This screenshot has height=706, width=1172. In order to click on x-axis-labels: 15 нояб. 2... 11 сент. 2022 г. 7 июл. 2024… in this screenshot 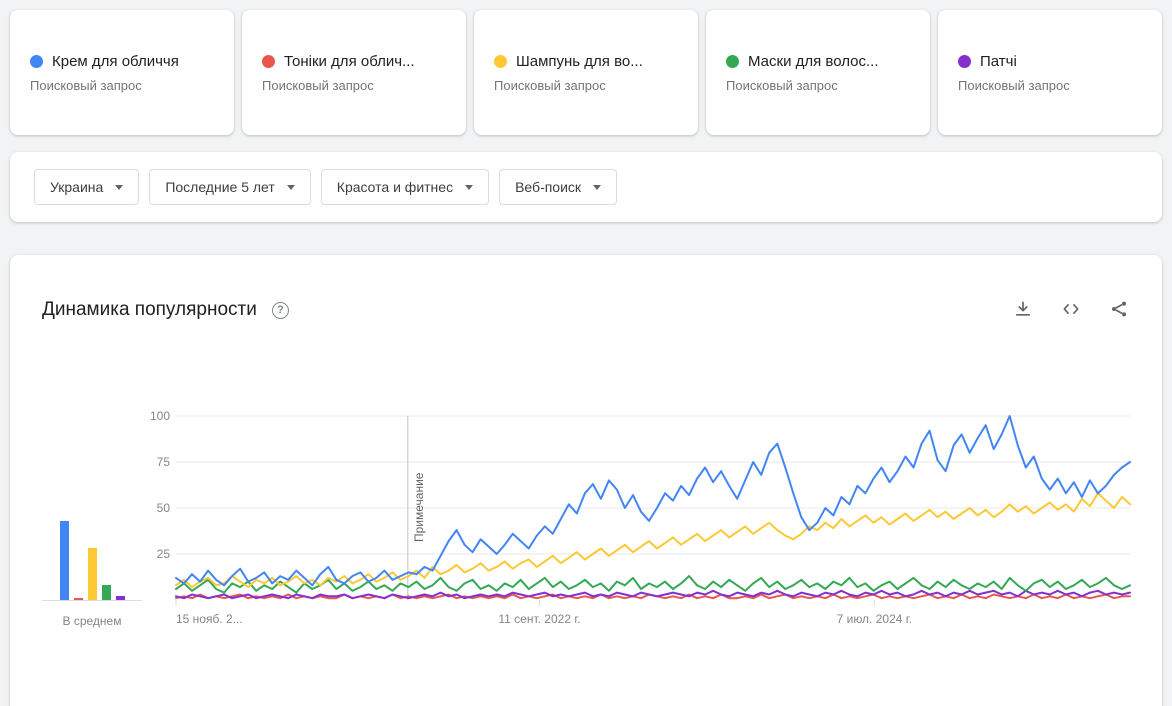, I will do `click(653, 620)`.